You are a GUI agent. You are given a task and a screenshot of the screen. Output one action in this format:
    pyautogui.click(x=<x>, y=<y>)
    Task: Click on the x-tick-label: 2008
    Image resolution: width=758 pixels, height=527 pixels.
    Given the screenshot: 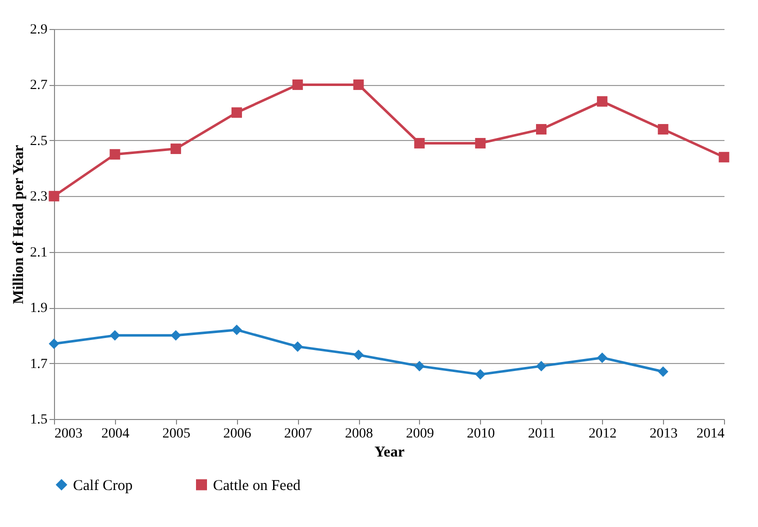 What is the action you would take?
    pyautogui.click(x=359, y=434)
    